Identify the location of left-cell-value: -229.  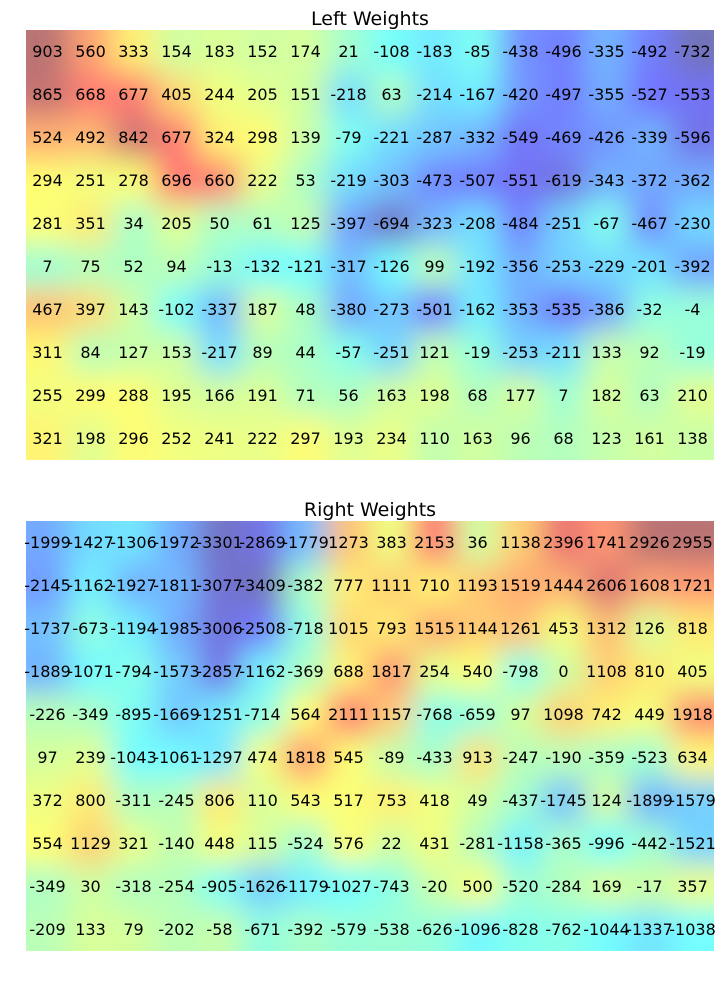
(606, 266).